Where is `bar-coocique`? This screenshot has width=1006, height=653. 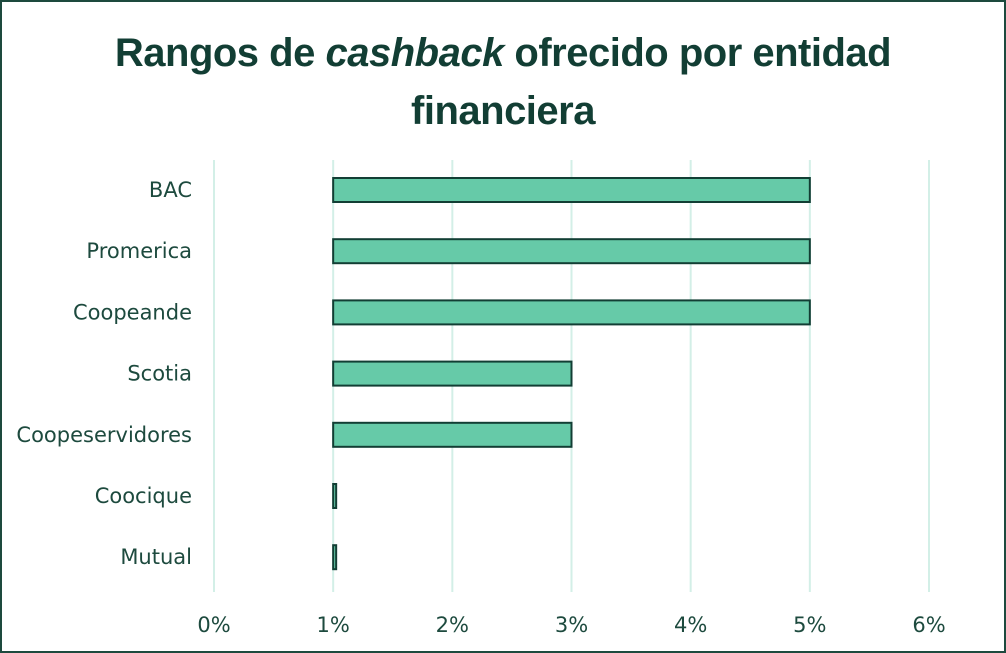
bar-coocique is located at coordinates (335, 496).